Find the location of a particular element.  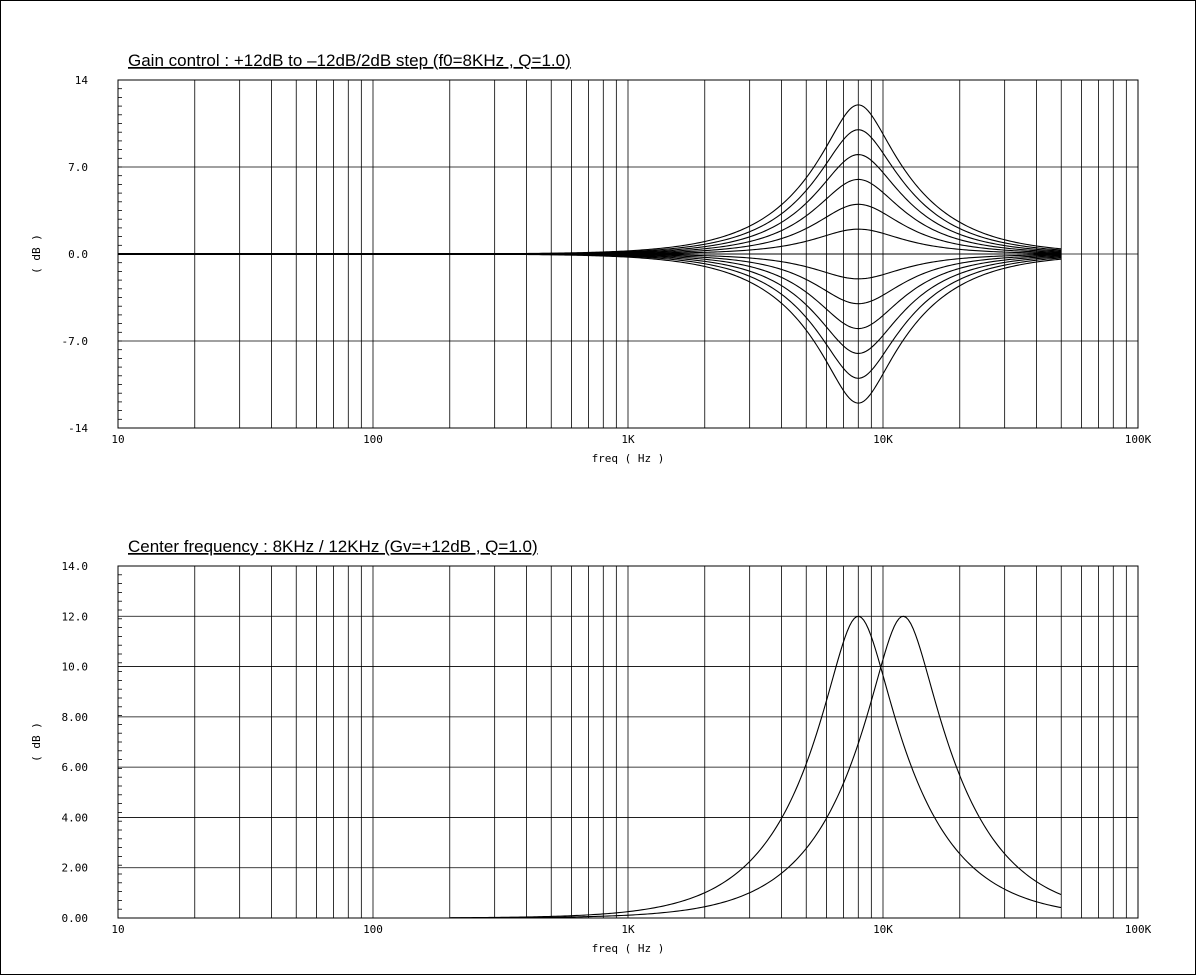

y-tick-label: 6.00 is located at coordinates (75, 767).